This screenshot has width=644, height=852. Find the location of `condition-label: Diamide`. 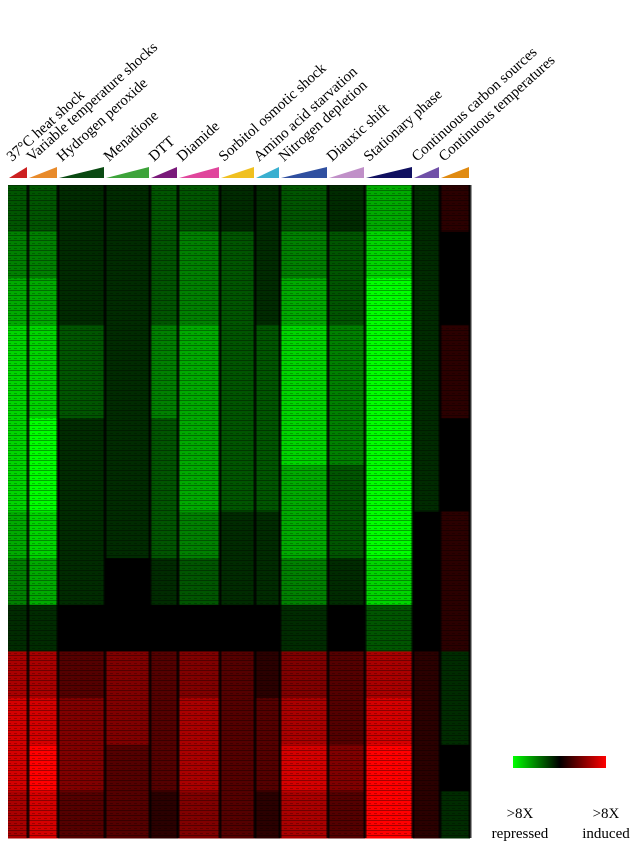

condition-label: Diamide is located at coordinates (198, 141).